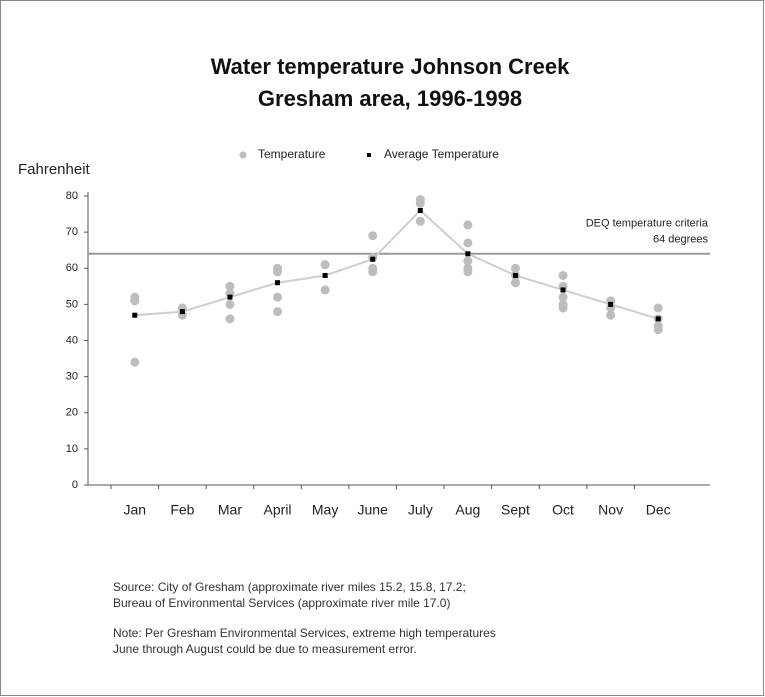 Image resolution: width=765 pixels, height=697 pixels. I want to click on reference-annotation: DEQ temperature criteria, so click(647, 224).